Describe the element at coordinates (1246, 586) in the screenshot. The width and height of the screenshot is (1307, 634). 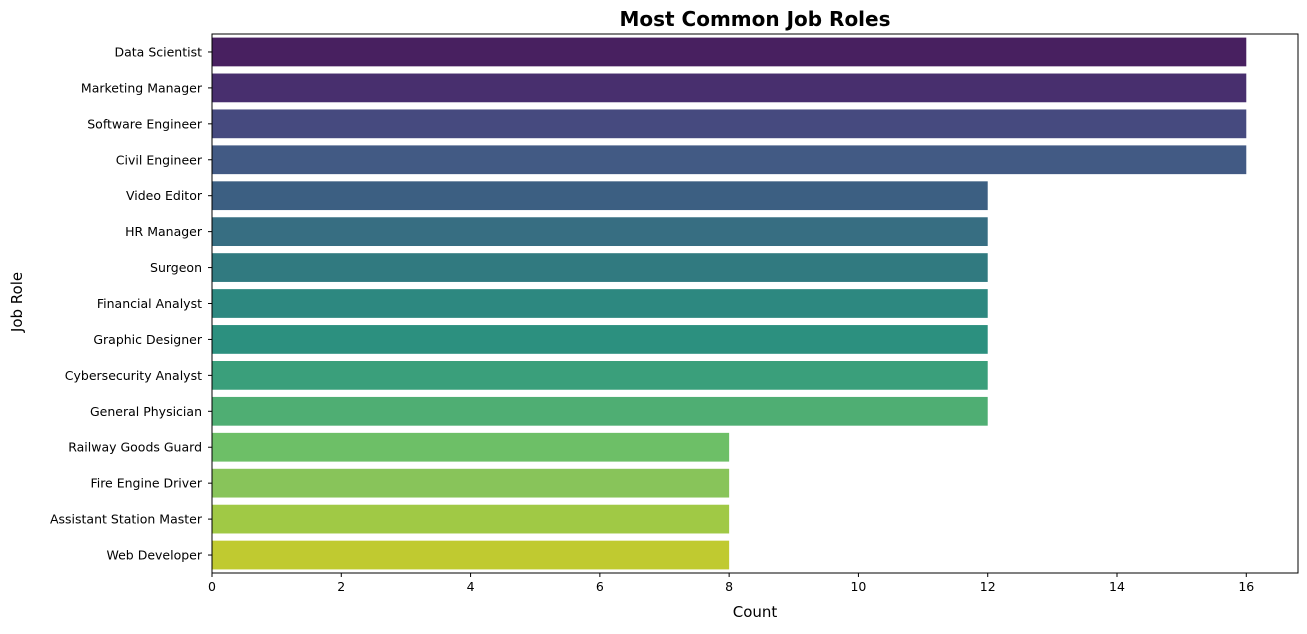
I see `x-tick-label: 16` at that location.